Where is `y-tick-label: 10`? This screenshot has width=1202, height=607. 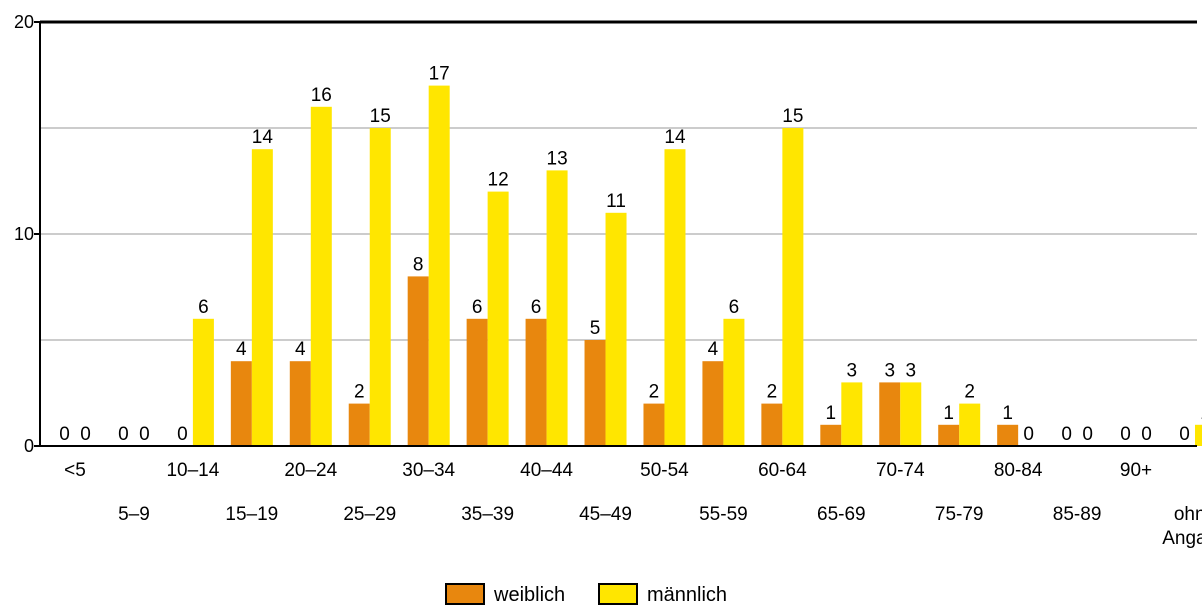
y-tick-label: 10 is located at coordinates (24, 234).